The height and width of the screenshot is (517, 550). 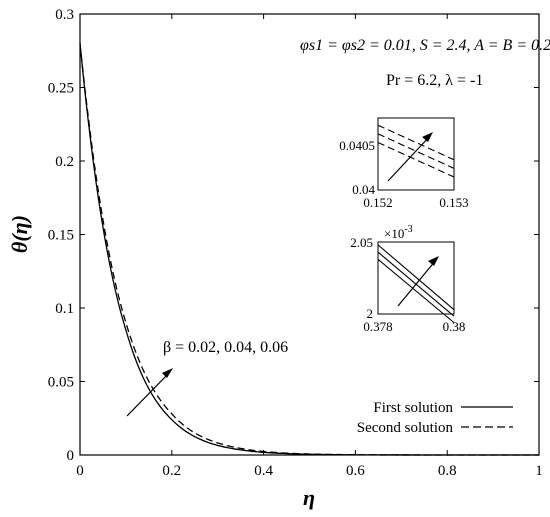 I want to click on x-tick-label: 0.4, so click(x=263, y=471).